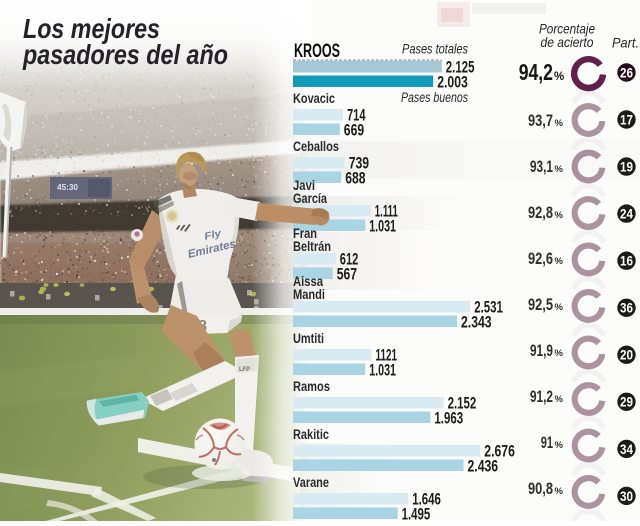  What do you see at coordinates (541, 167) in the screenshot?
I see `svg-text: 93,1` at bounding box center [541, 167].